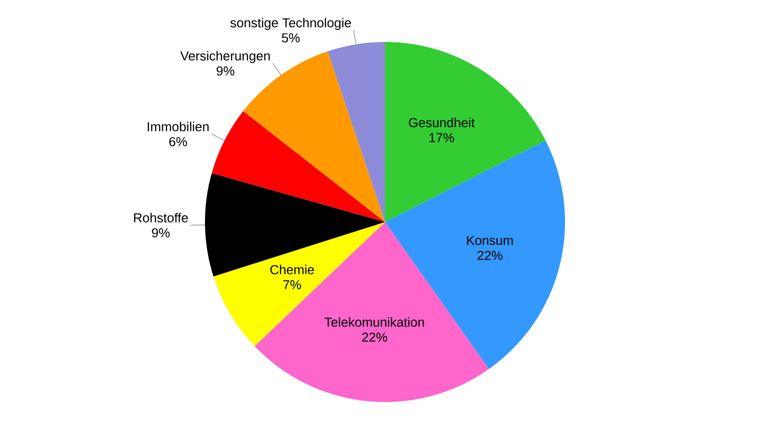 The height and width of the screenshot is (444, 770). Describe the element at coordinates (178, 141) in the screenshot. I see `data-label: 6%` at that location.